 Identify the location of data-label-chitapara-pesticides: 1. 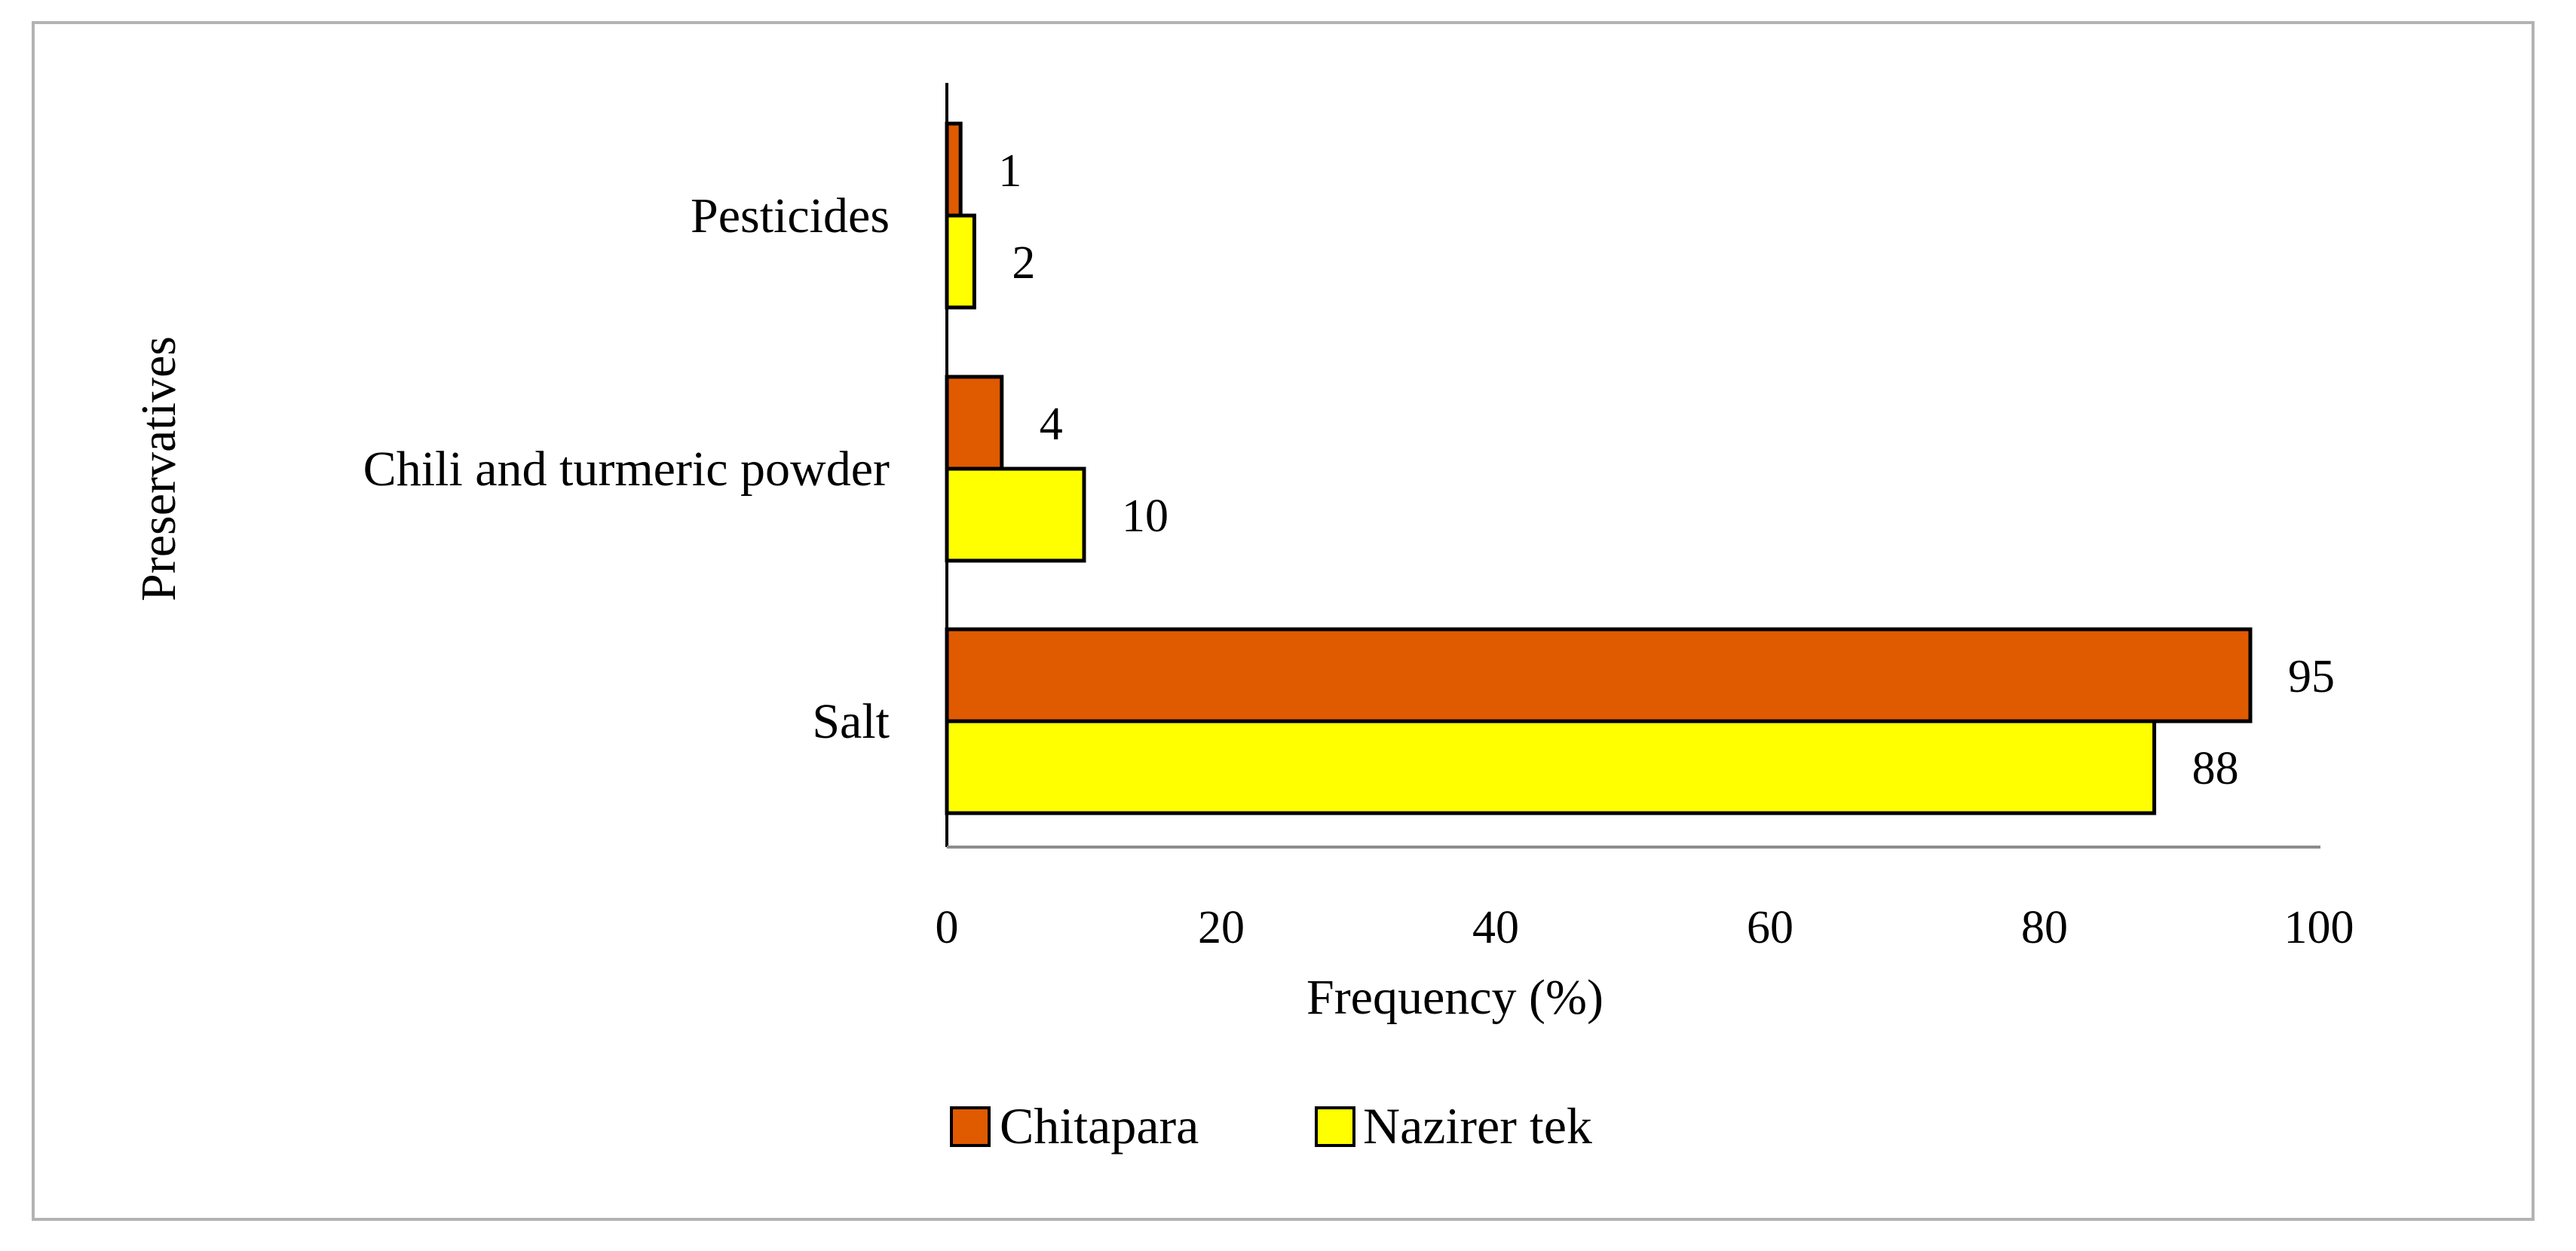
(1010, 171).